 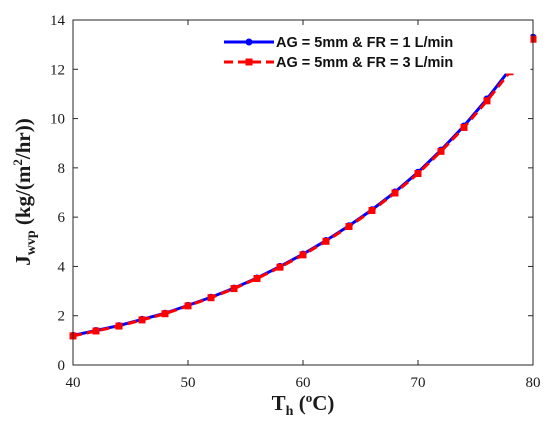 I want to click on x-axis-title: Th (oC), so click(x=303, y=404).